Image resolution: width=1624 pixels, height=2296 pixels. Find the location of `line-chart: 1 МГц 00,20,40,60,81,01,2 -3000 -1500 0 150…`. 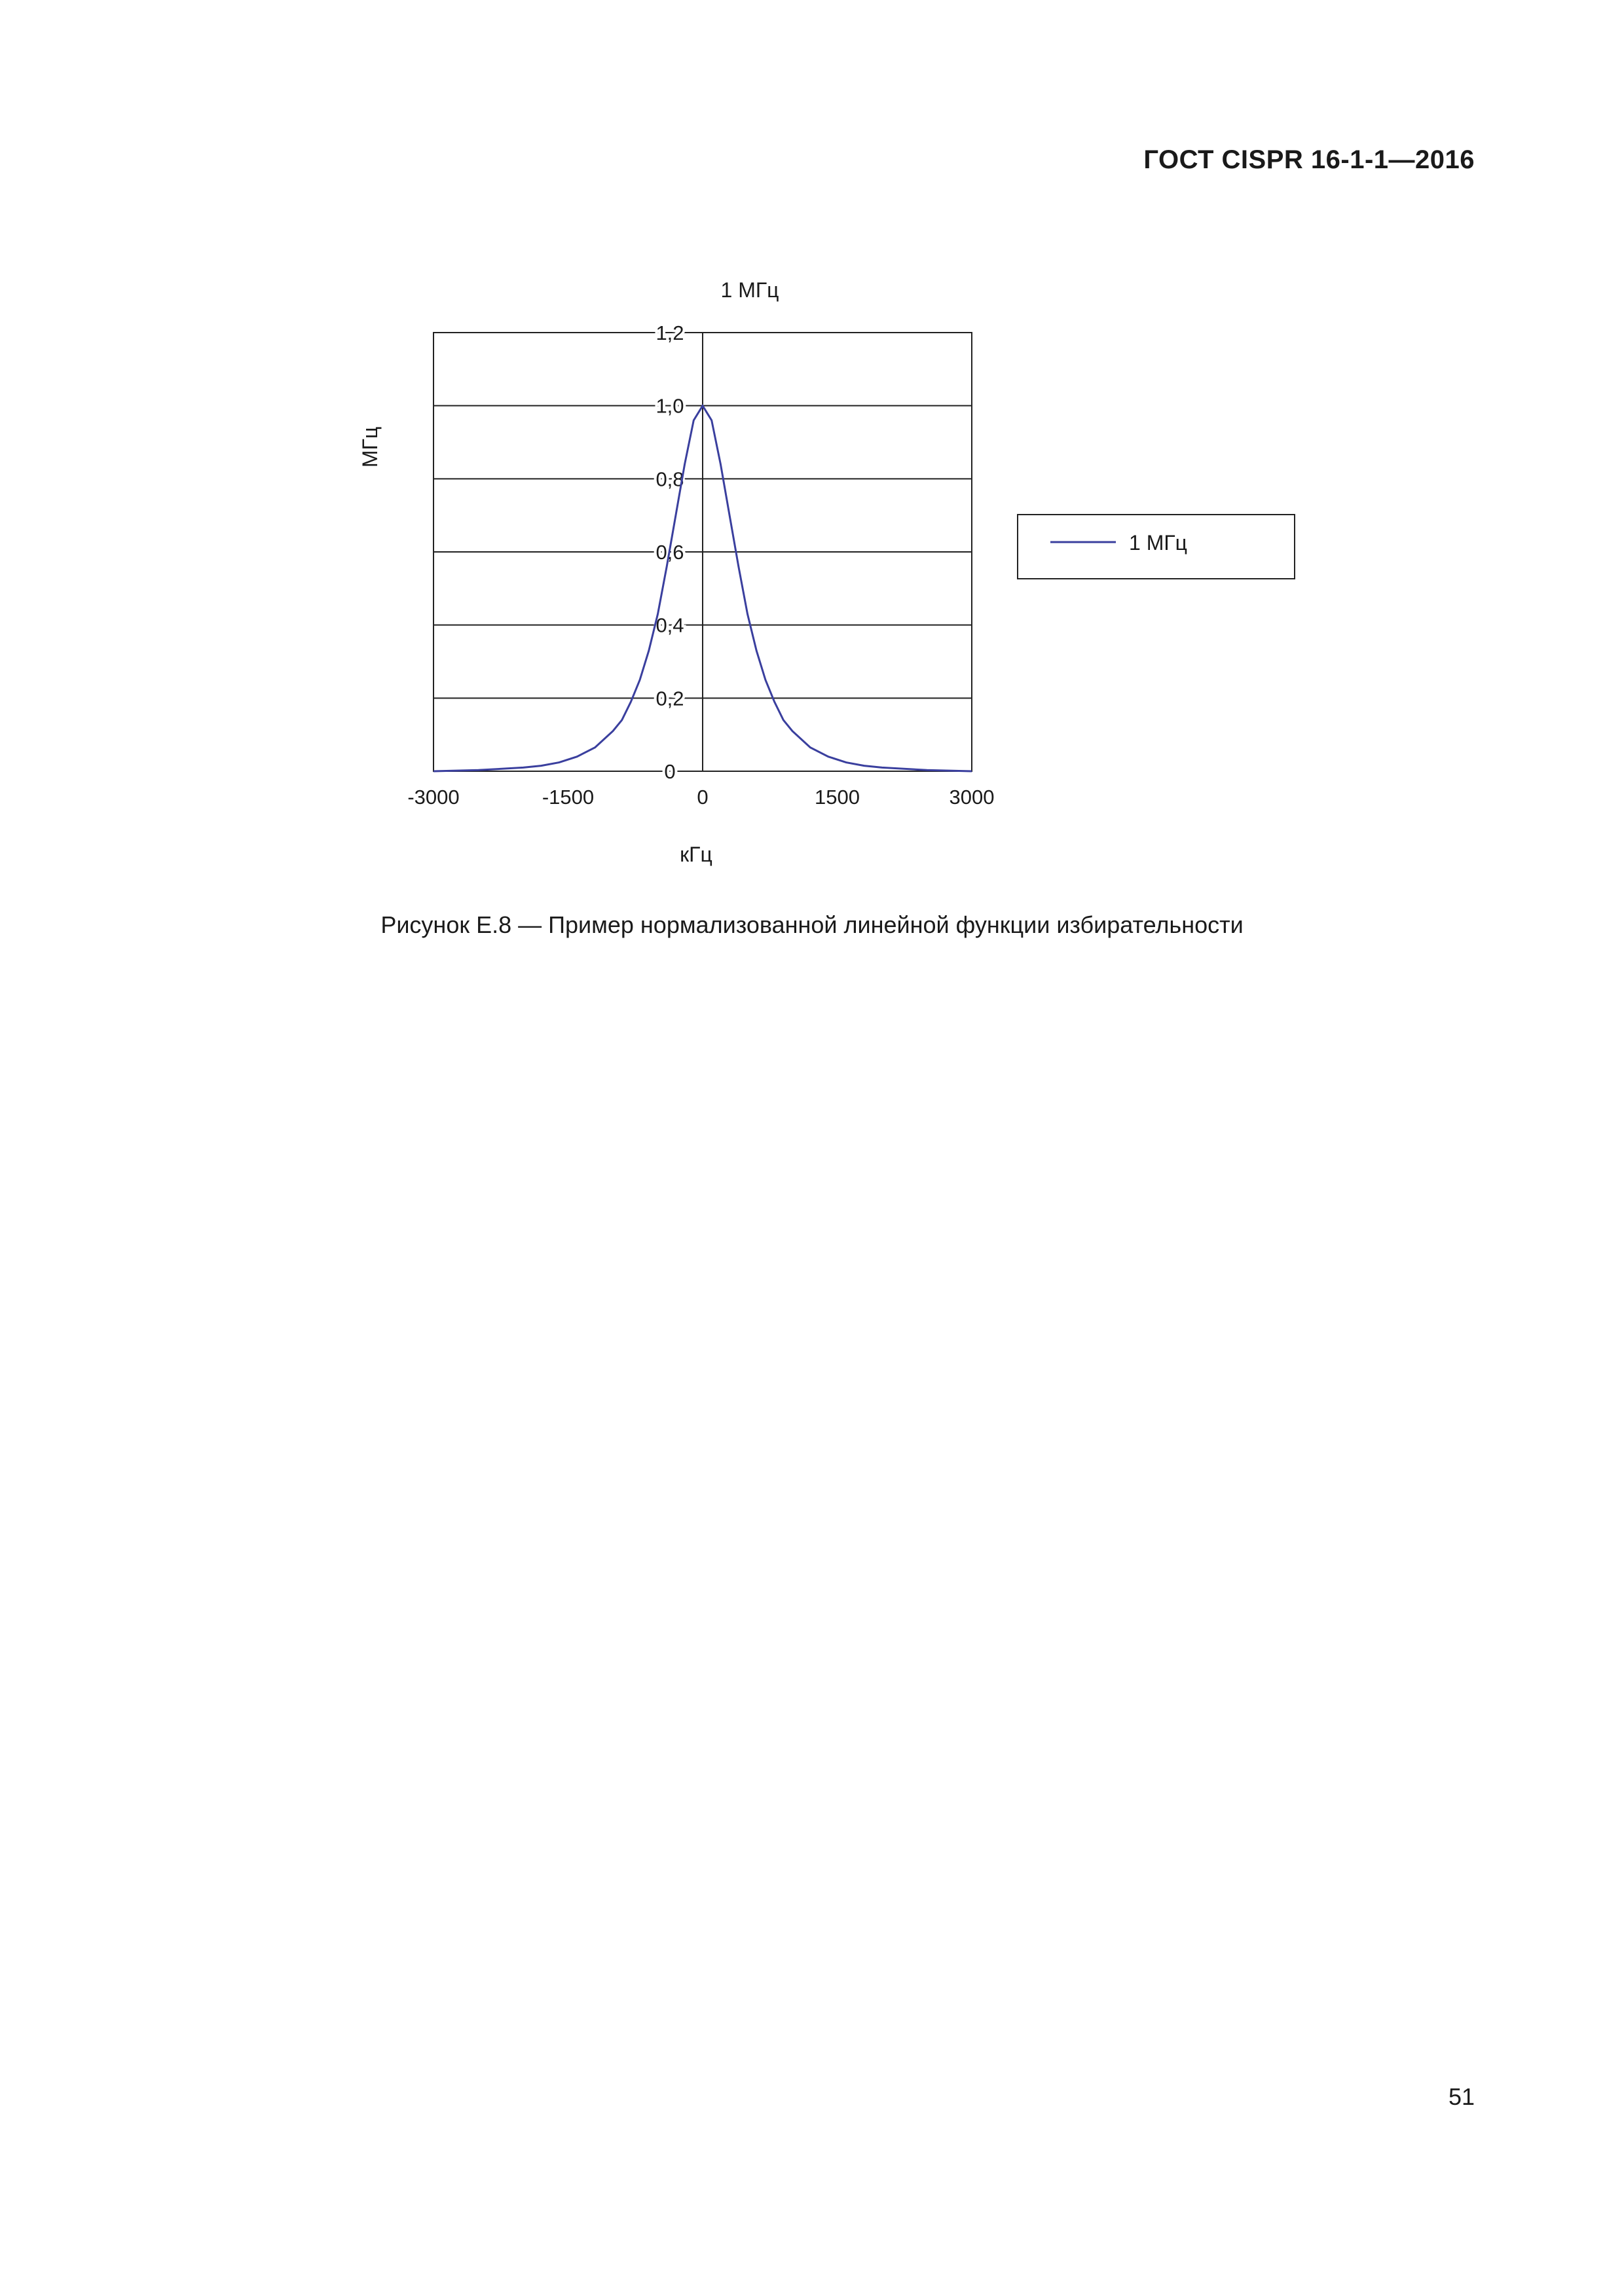

line-chart: 1 МГц 00,20,40,60,81,01,2 -3000 -1500 0 150… is located at coordinates (826, 572).